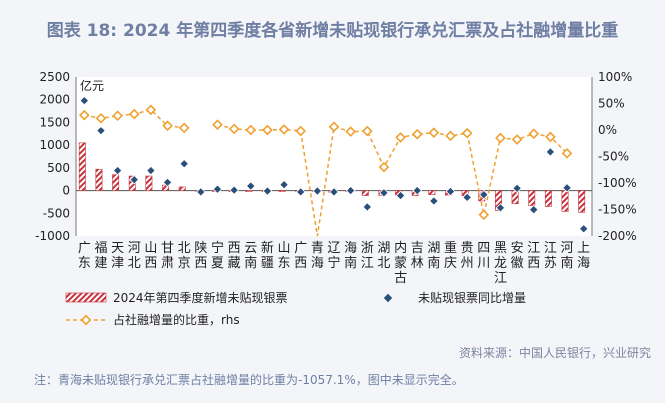 This screenshot has height=403, width=665. Describe the element at coordinates (400, 248) in the screenshot. I see `category-label: 内` at that location.